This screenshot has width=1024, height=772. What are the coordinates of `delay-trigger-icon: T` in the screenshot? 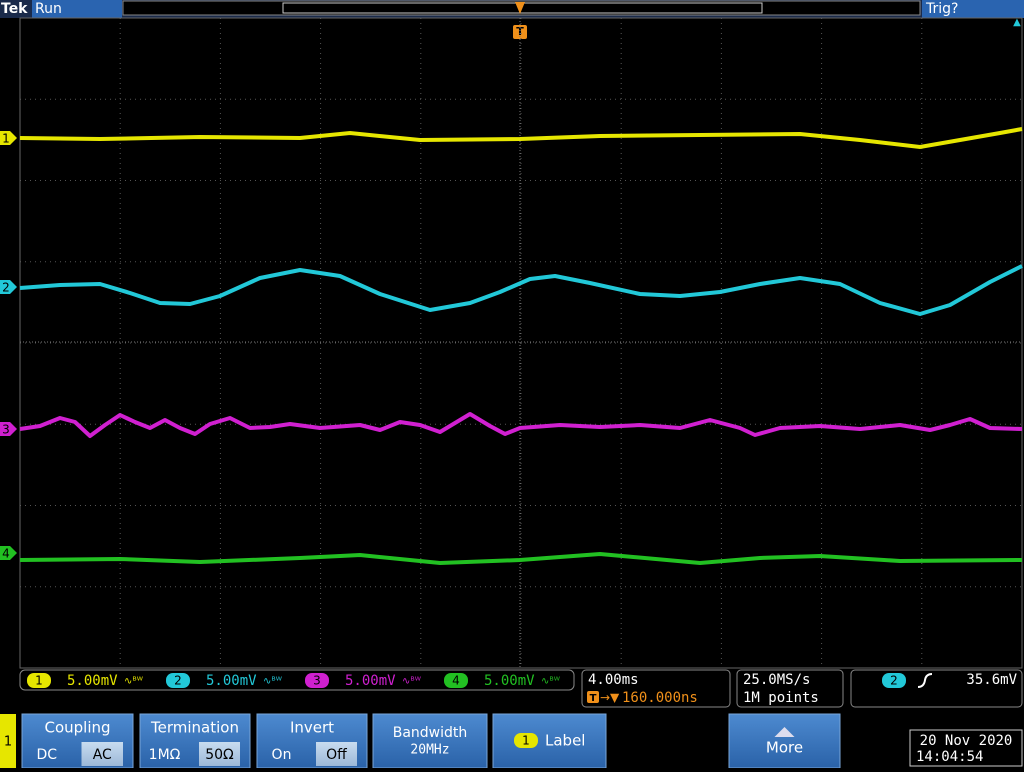 It's located at (593, 698).